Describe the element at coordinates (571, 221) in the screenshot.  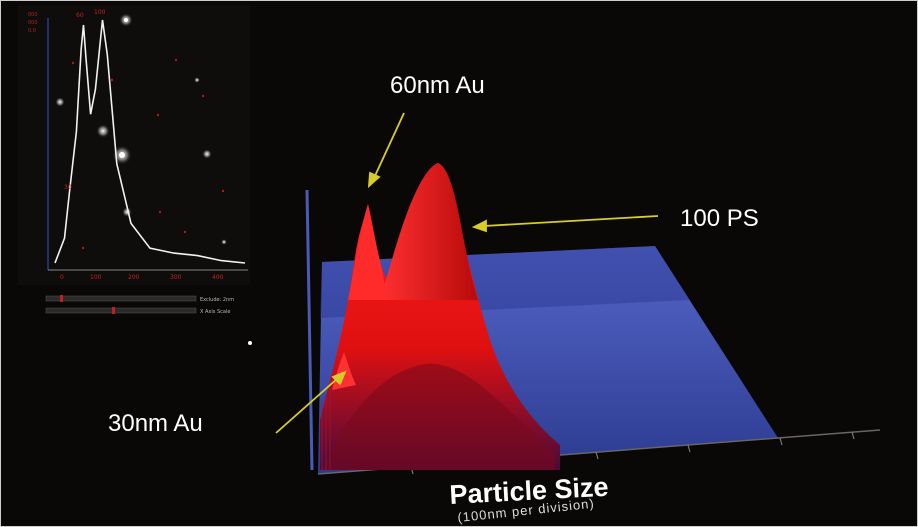
I see `arrow-100ps` at that location.